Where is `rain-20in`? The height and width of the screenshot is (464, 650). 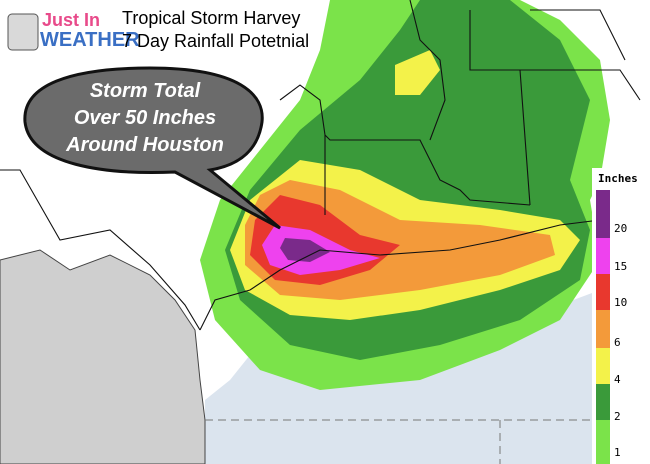 rain-20in is located at coordinates (305, 250).